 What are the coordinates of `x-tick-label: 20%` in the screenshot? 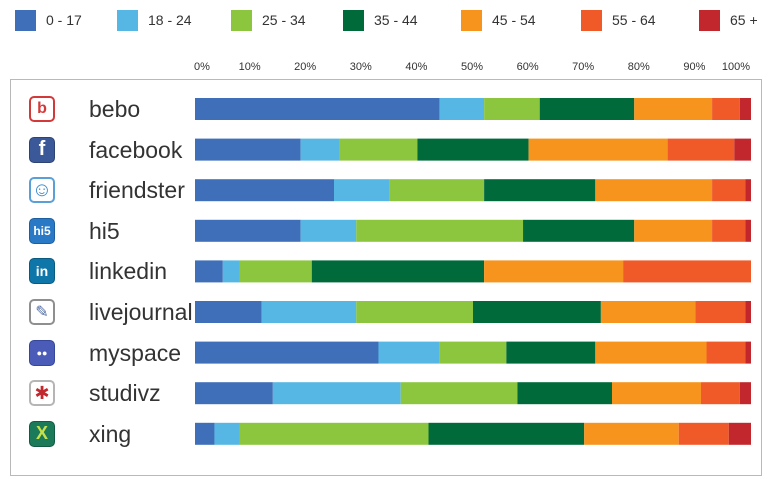 It's located at (305, 67).